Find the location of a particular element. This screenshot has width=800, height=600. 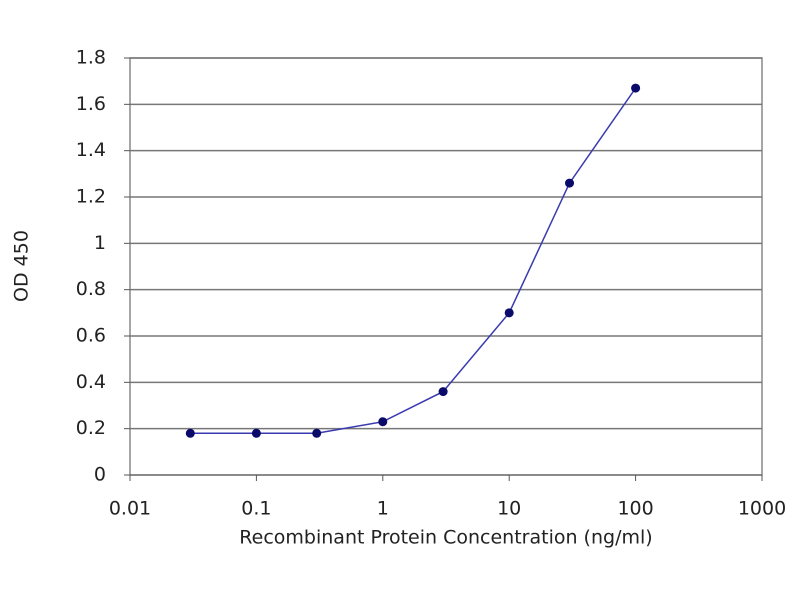

y-tick-label: 0.2 is located at coordinates (91, 428).